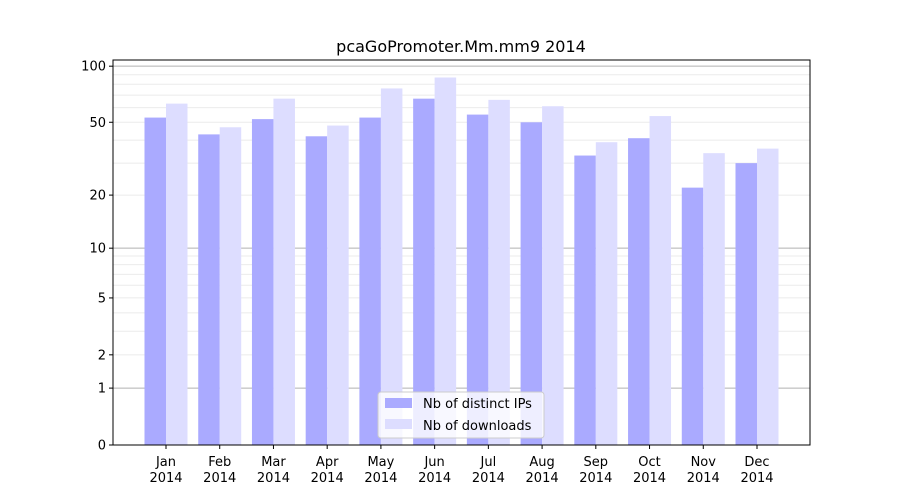 The height and width of the screenshot is (504, 900). I want to click on x-tick-label: Jan 2014, so click(165, 470).